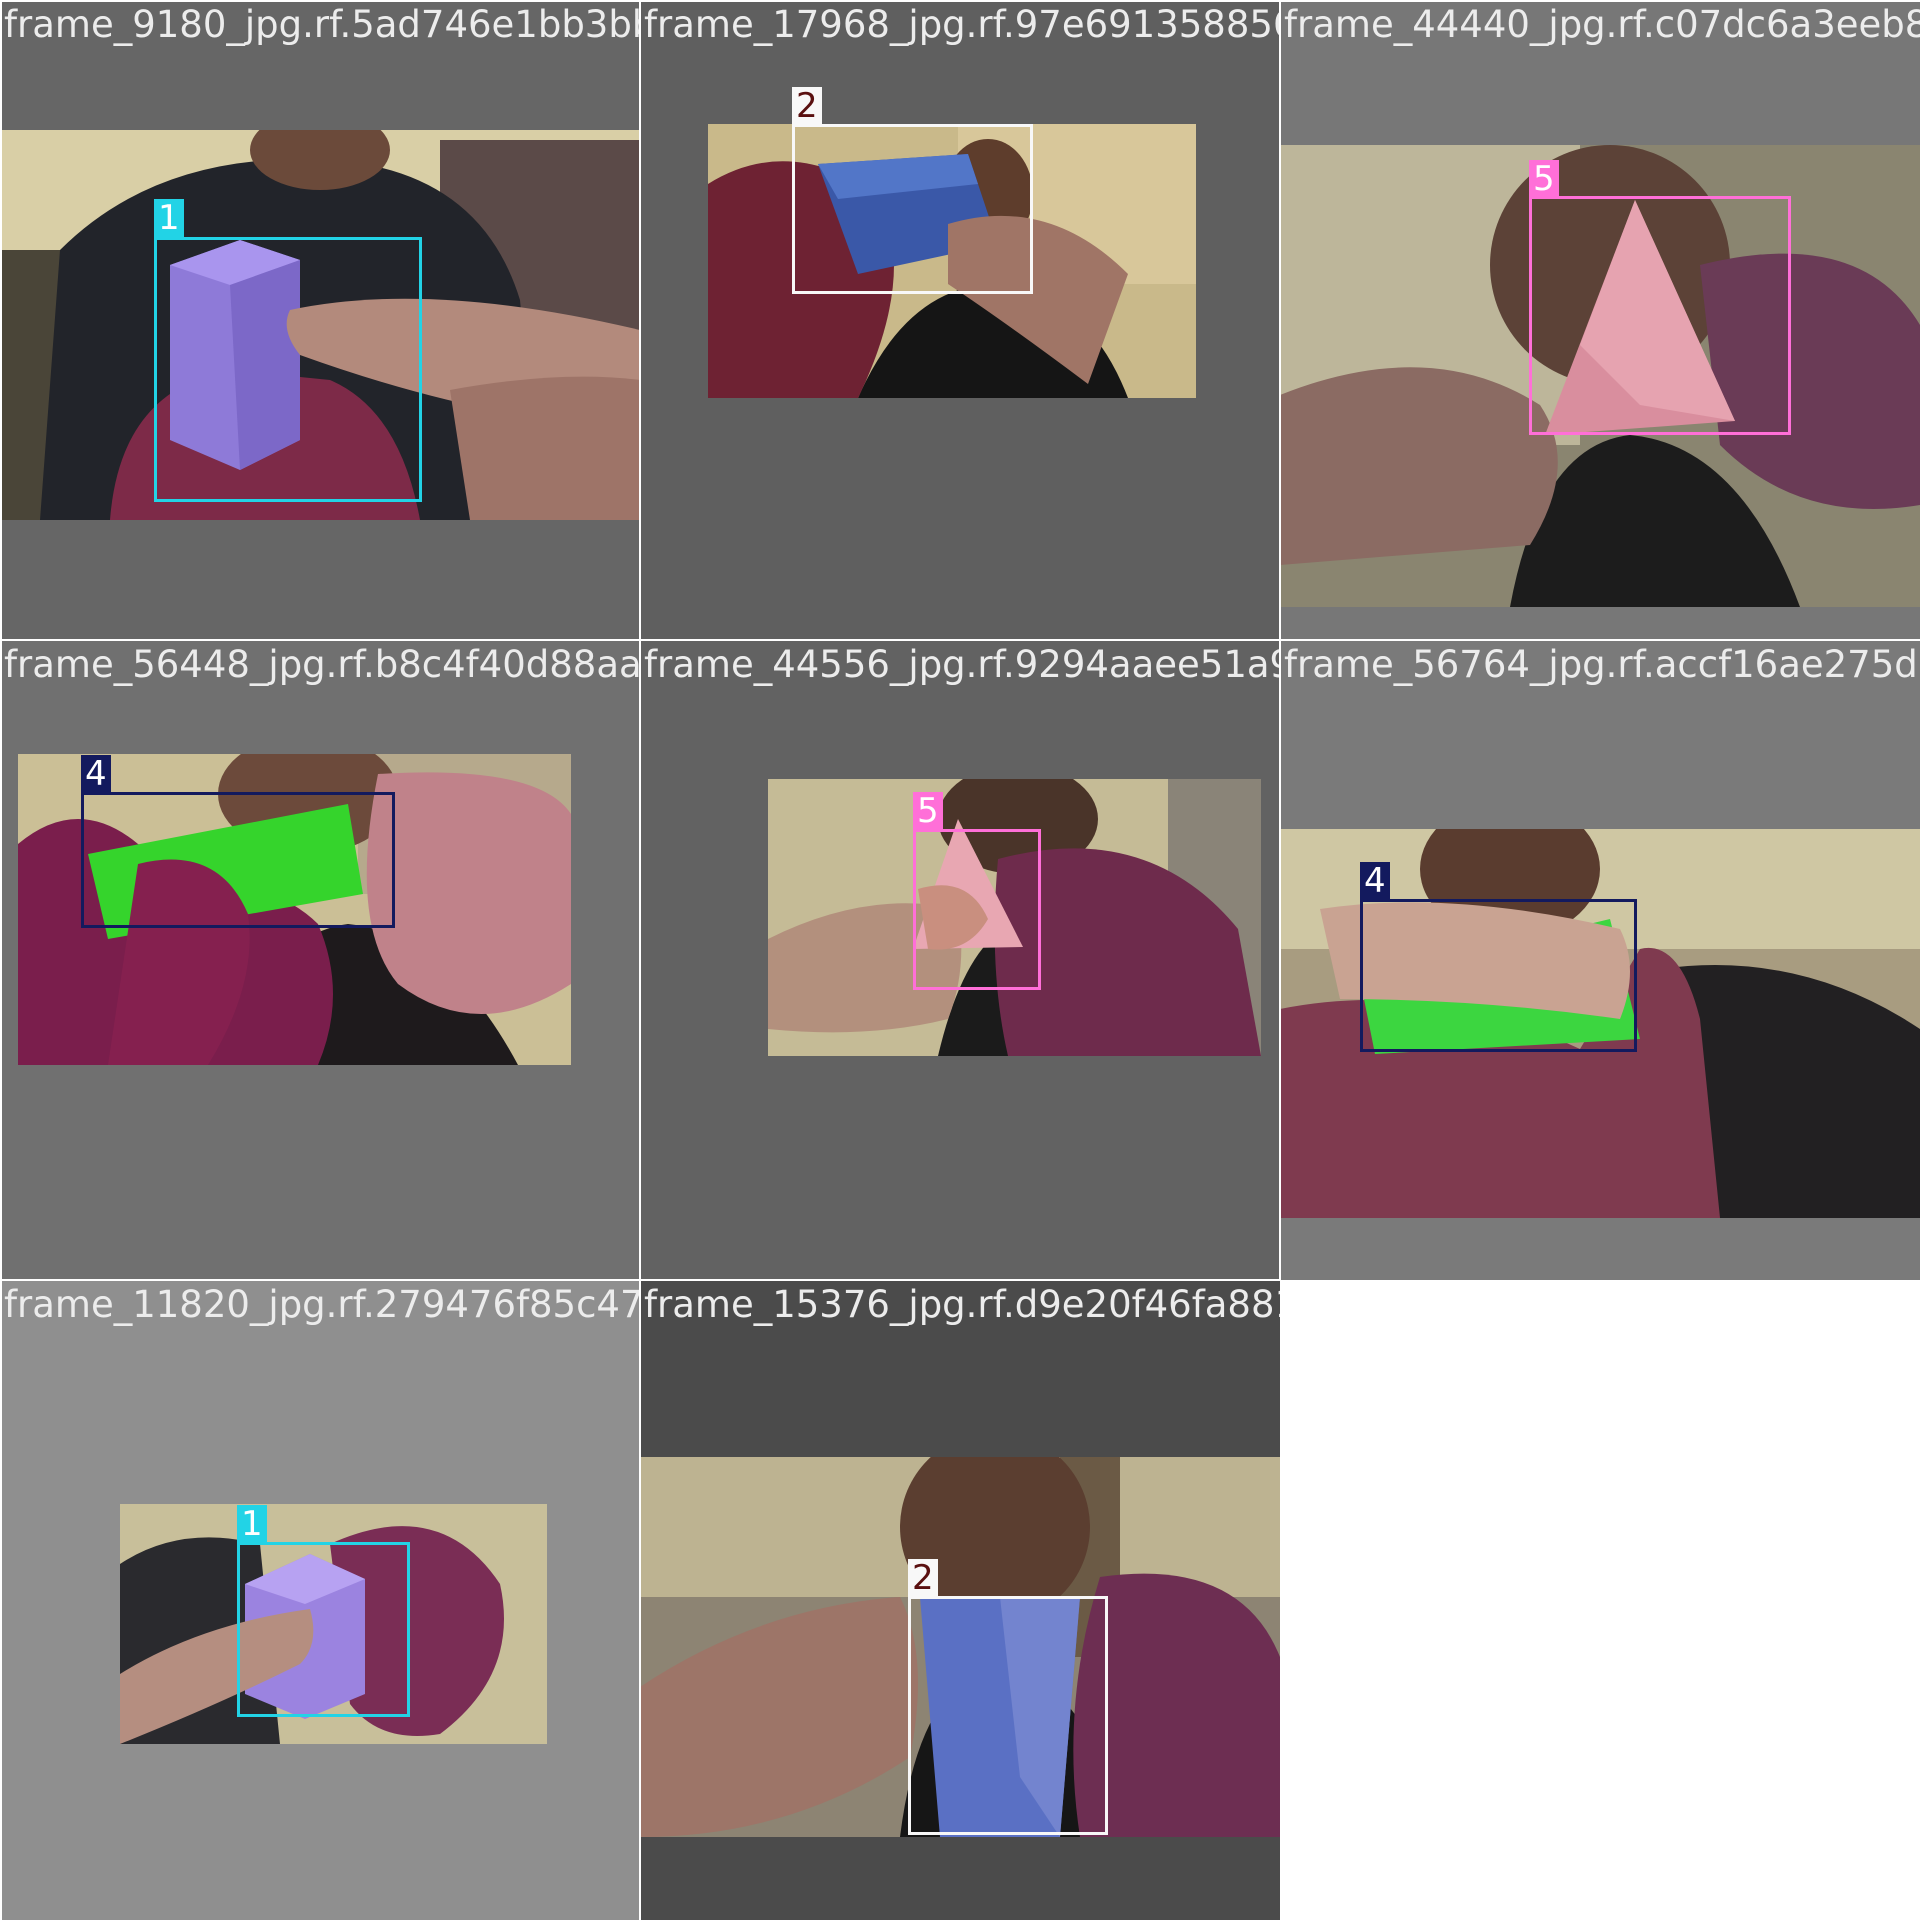 This screenshot has height=1920, width=1920. What do you see at coordinates (322, 664) in the screenshot?
I see `image-filename: frame_56448_jpg.rf.b8c4f40d88aab1bdae51f` at bounding box center [322, 664].